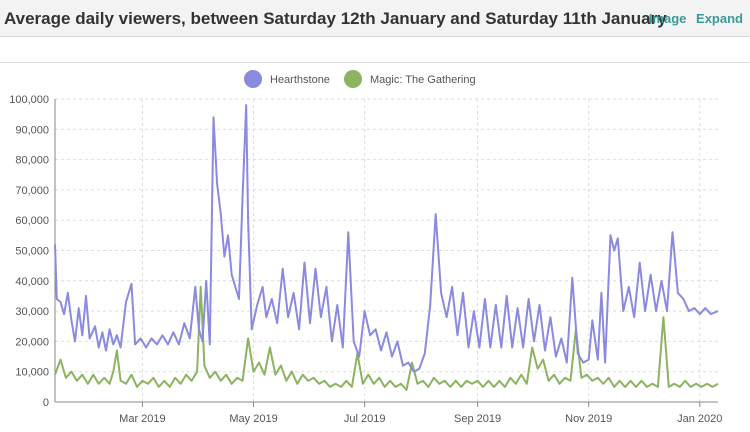  Describe the element at coordinates (253, 419) in the screenshot. I see `x-tick-label: May 2019` at that location.